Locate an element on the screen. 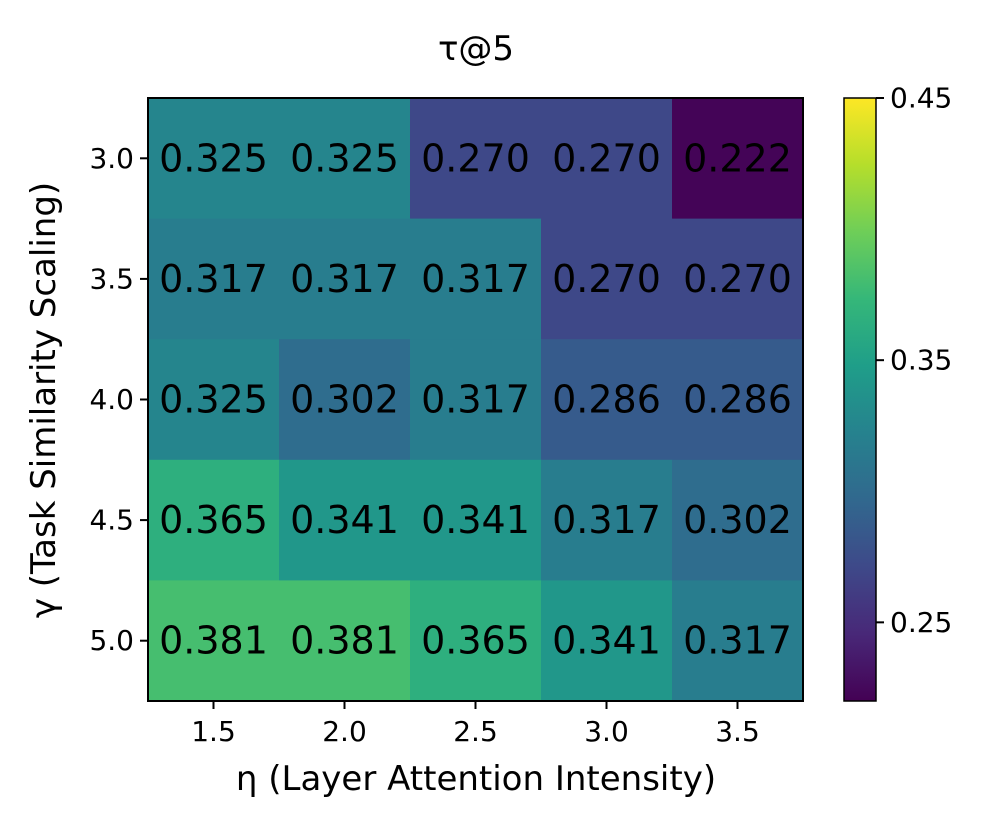 This screenshot has height=830, width=996. chart-title: τ@5 is located at coordinates (476, 49).